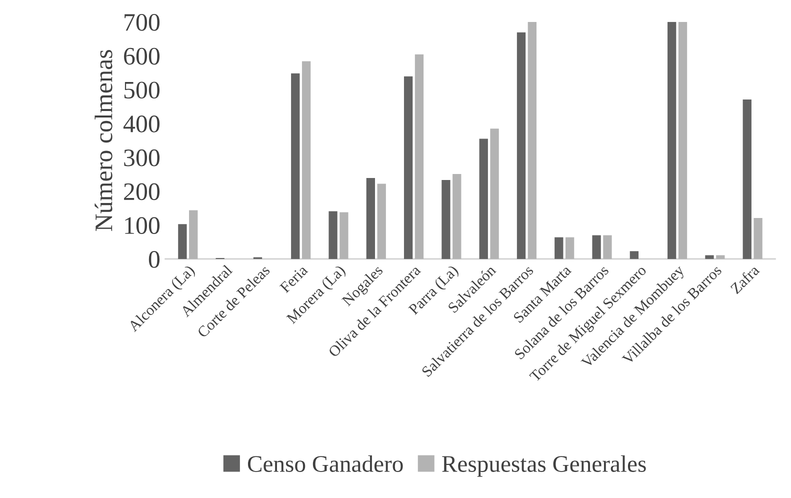  I want to click on y-tick-label: 200, so click(142, 191).